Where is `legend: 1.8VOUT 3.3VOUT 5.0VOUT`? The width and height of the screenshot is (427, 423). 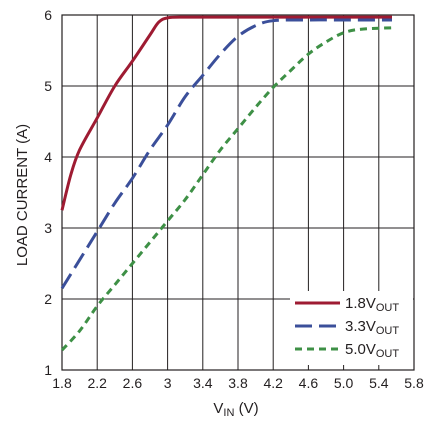
legend: 1.8VOUT 3.3VOUT 5.0VOUT is located at coordinates (351, 328).